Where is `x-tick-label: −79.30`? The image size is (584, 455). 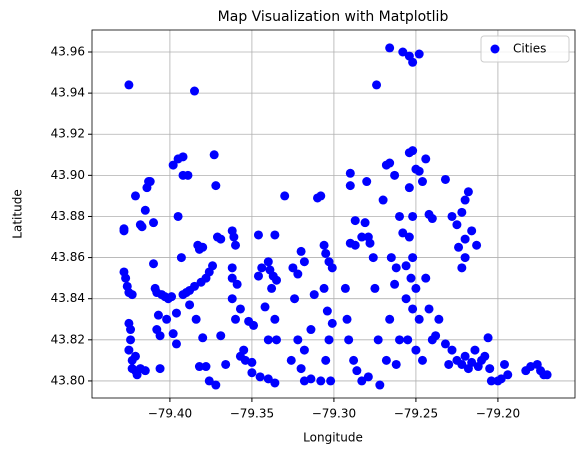 x-tick-label: −79.30 is located at coordinates (334, 414).